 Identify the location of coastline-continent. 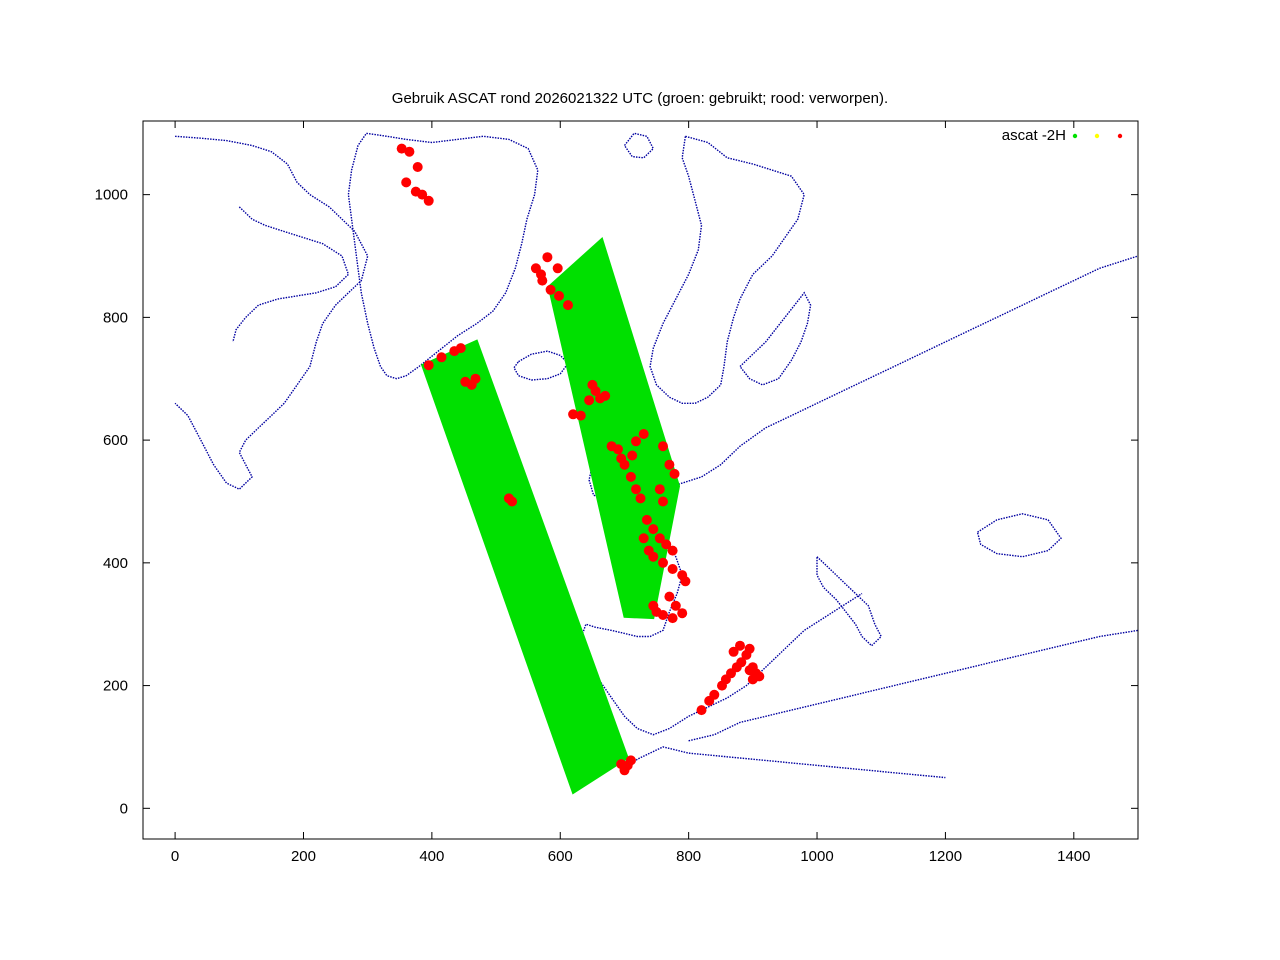
(900, 372).